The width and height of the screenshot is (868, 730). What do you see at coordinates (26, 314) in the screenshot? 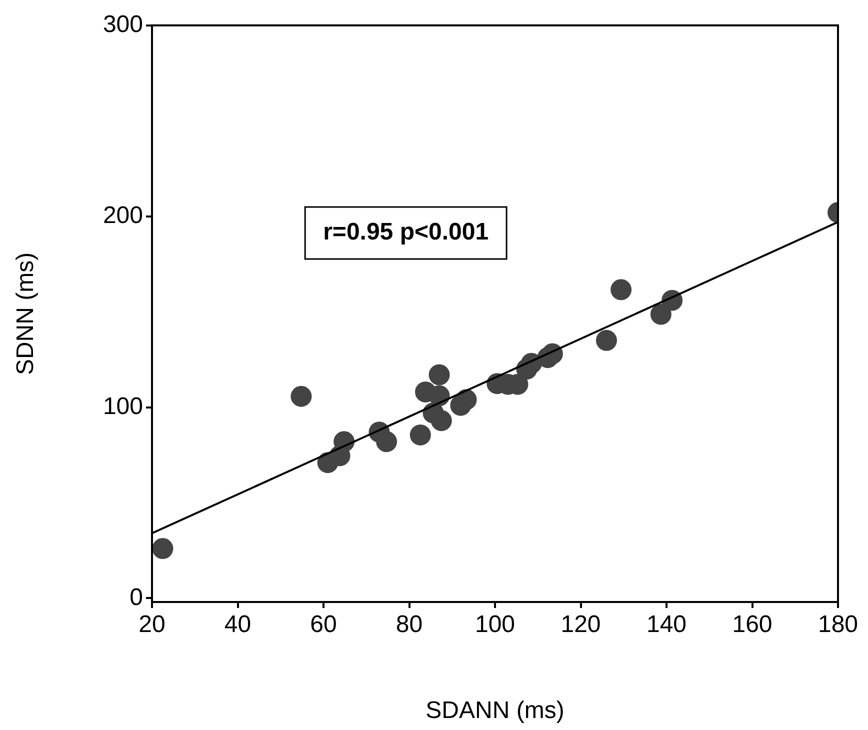
I see `y-axis-title: SDNN (ms)` at bounding box center [26, 314].